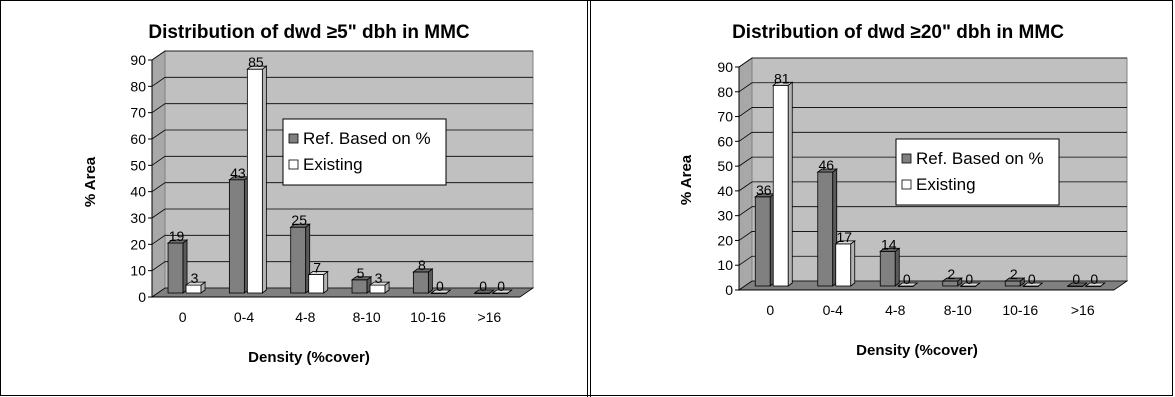 This screenshot has height=397, width=1175. What do you see at coordinates (367, 138) in the screenshot?
I see `legend-label: Ref. Based on %` at bounding box center [367, 138].